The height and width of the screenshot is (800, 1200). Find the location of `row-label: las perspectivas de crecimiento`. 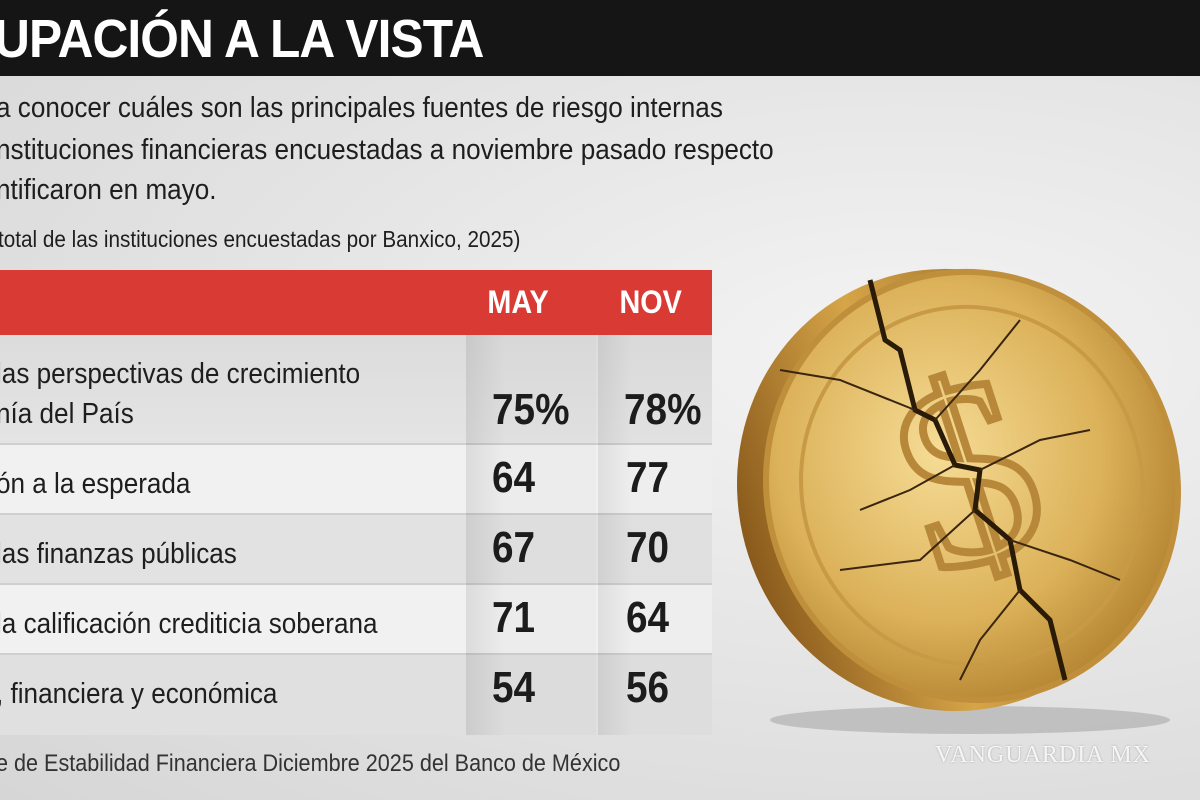

row-label: las perspectivas de crecimiento is located at coordinates (180, 374).